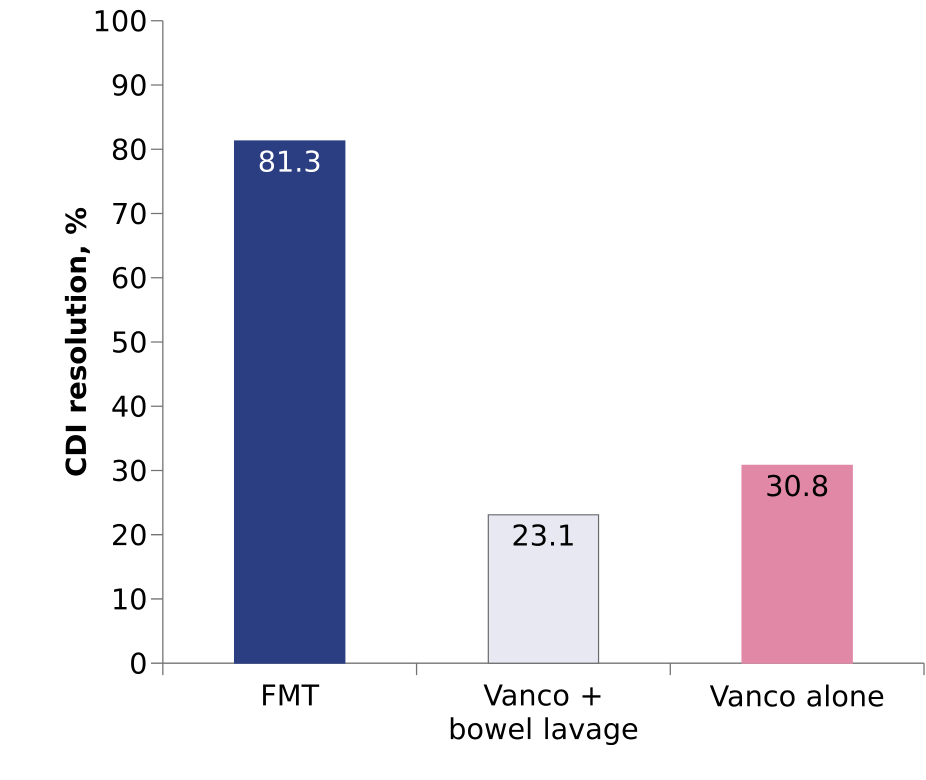  What do you see at coordinates (797, 485) in the screenshot?
I see `data-label: 30.8` at bounding box center [797, 485].